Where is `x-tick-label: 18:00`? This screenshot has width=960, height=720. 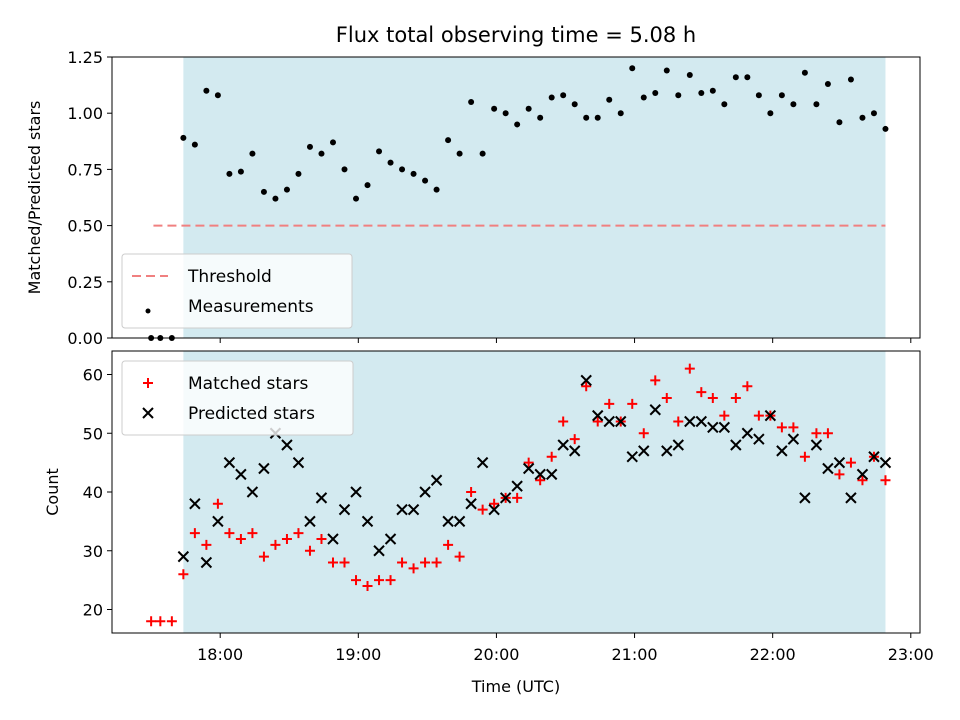
x-tick-label: 18:00 is located at coordinates (220, 654).